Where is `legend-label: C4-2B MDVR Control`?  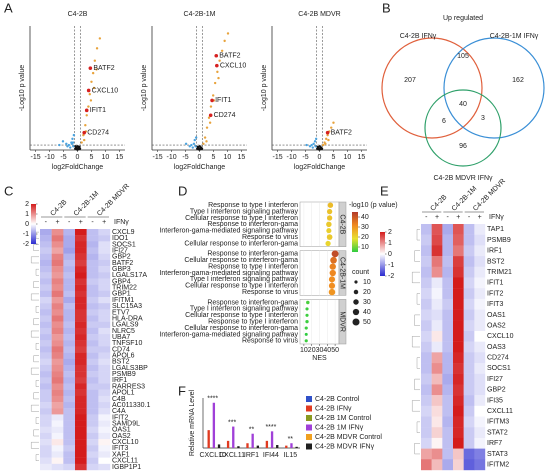 legend-label: C4-2B MDVR Control is located at coordinates (348, 437).